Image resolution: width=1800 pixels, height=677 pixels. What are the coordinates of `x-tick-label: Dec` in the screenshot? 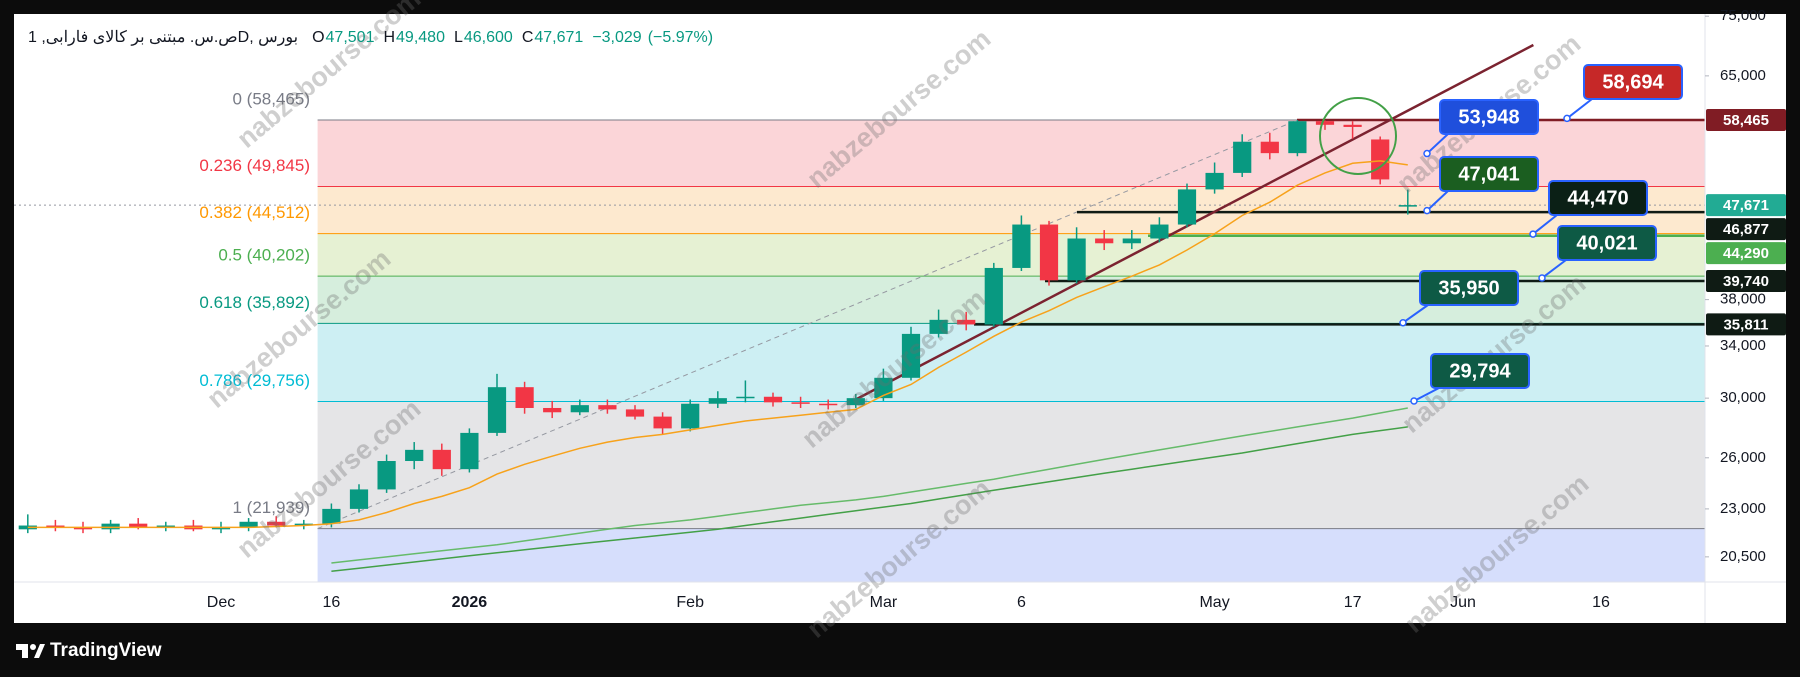 It's located at (221, 602).